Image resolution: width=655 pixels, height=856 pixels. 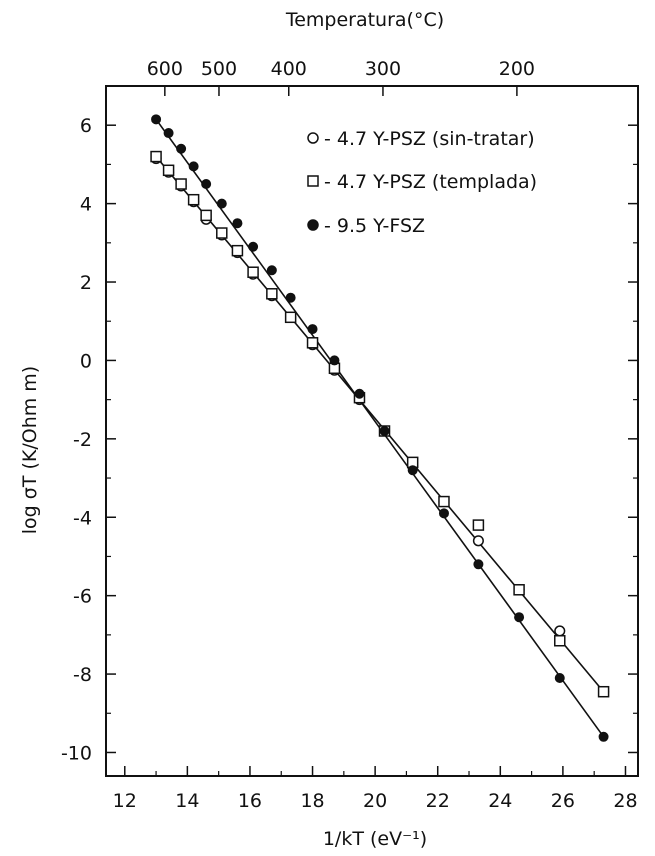 I want to click on legend-item-templada: - 4.7 Y-PSZ (templada), so click(x=422, y=182).